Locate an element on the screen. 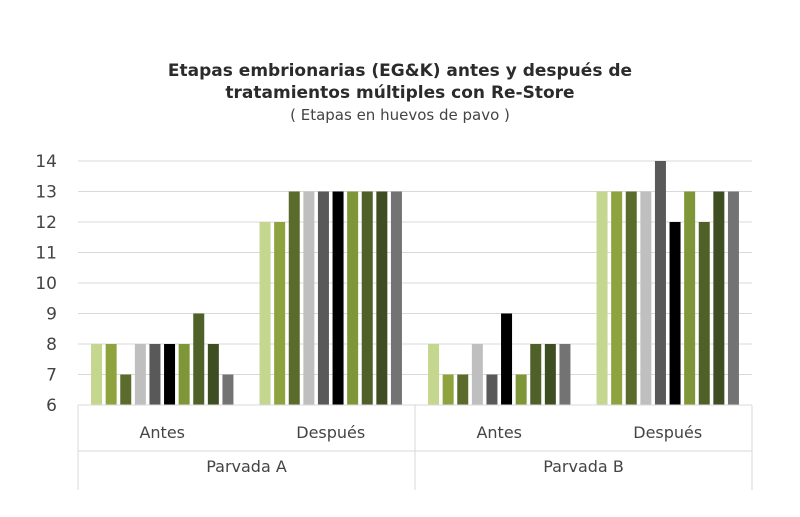 Image resolution: width=800 pixels, height=517 pixels. y-tick-label: 12 is located at coordinates (46, 223).